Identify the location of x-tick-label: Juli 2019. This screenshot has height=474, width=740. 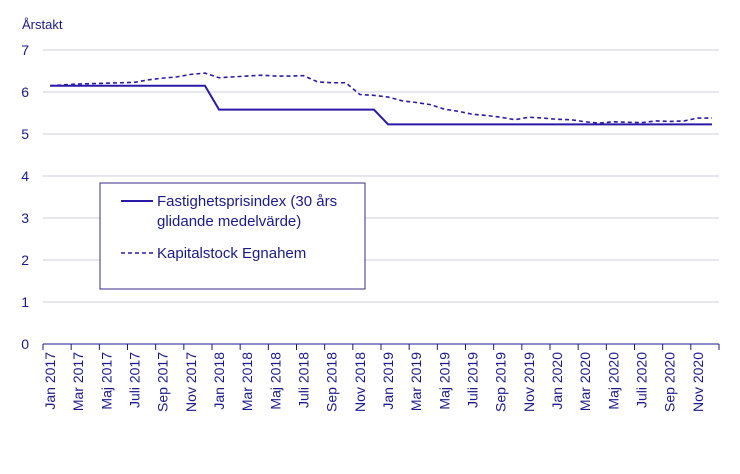
(473, 380).